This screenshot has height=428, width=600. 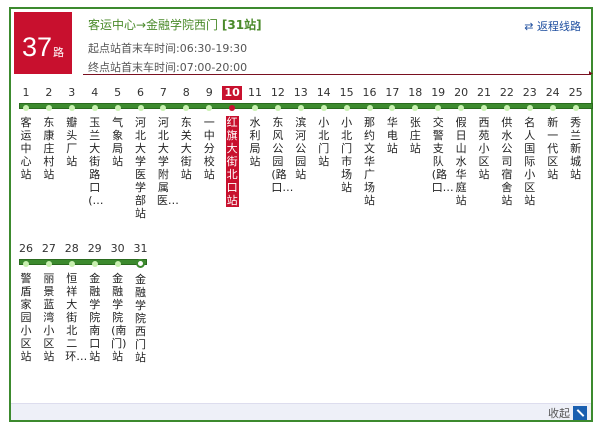 I want to click on stop-item: 11 水利局站, so click(x=255, y=127).